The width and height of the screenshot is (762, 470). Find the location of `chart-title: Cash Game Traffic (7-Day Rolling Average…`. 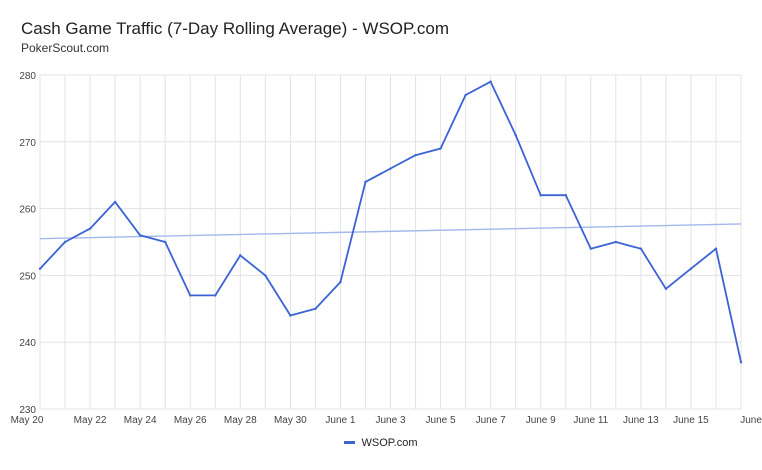

chart-title: Cash Game Traffic (7-Day Rolling Average… is located at coordinates (235, 28).